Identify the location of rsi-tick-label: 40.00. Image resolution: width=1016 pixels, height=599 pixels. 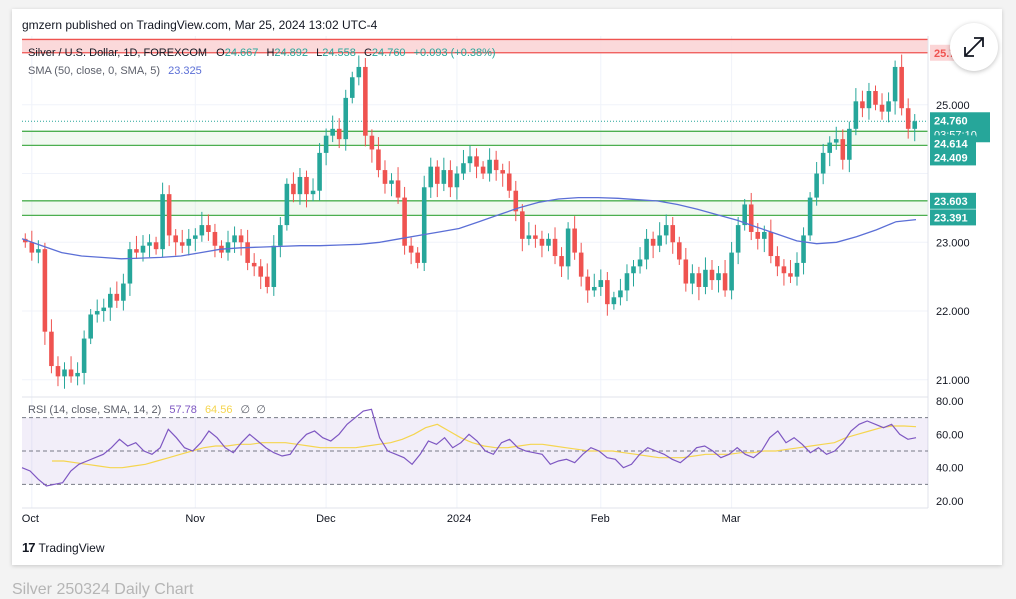
(950, 469).